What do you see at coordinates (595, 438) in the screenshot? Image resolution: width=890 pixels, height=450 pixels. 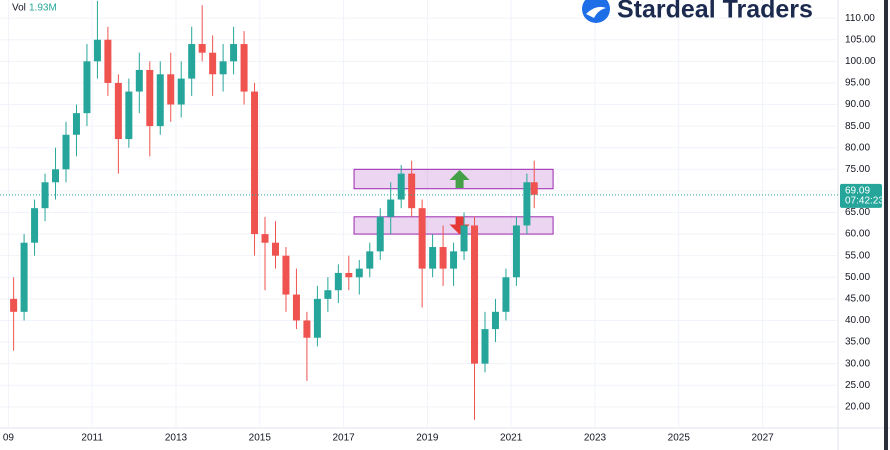 I see `x-tick-label: 2023` at bounding box center [595, 438].